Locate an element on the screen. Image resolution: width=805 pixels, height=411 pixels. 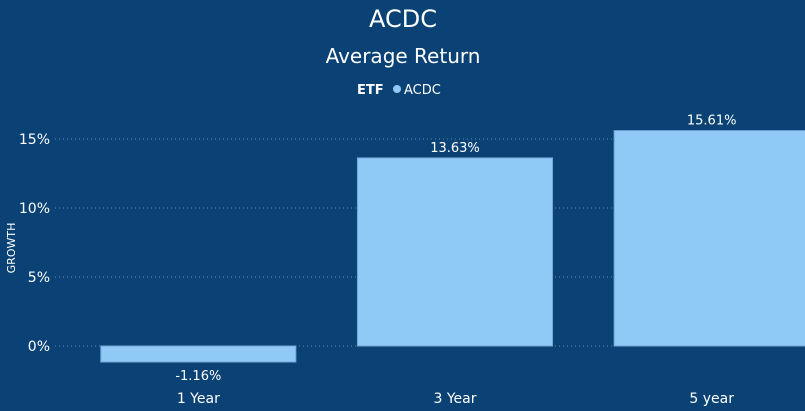
x-axis-ticks: 1 Year 3 Year 5 year is located at coordinates (455, 399).